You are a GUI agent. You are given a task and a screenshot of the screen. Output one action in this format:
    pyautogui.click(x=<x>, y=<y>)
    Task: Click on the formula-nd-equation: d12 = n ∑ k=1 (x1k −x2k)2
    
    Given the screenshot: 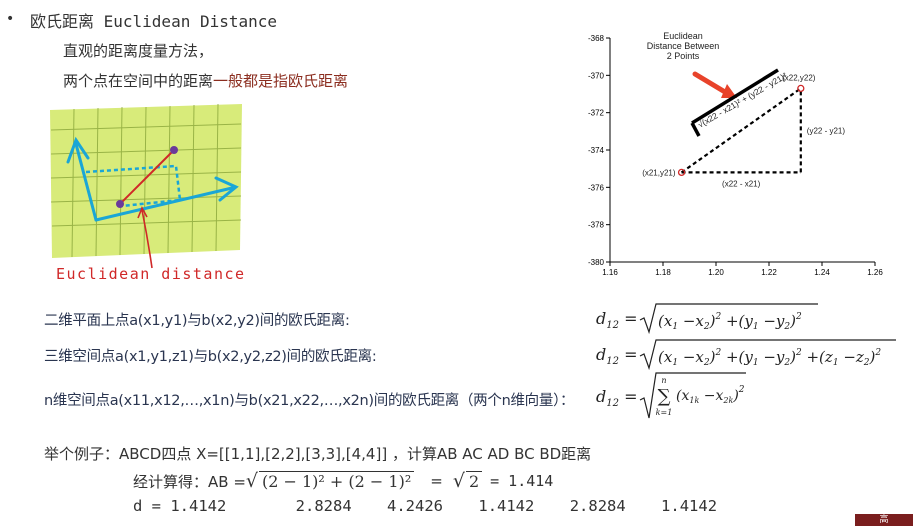 What is the action you would take?
    pyautogui.click(x=671, y=395)
    